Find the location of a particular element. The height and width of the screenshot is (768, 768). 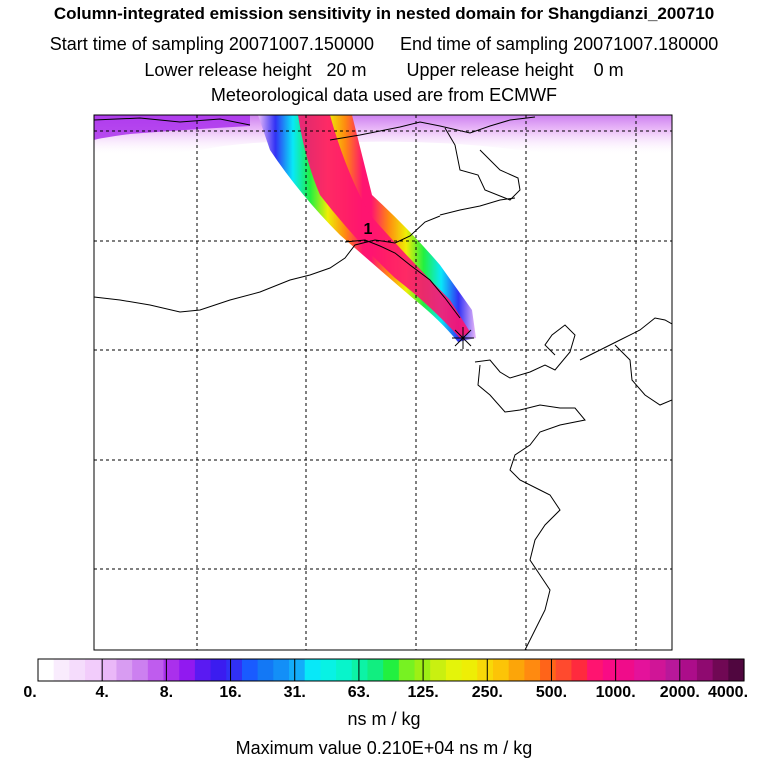

plume-label: 1 is located at coordinates (368, 229).